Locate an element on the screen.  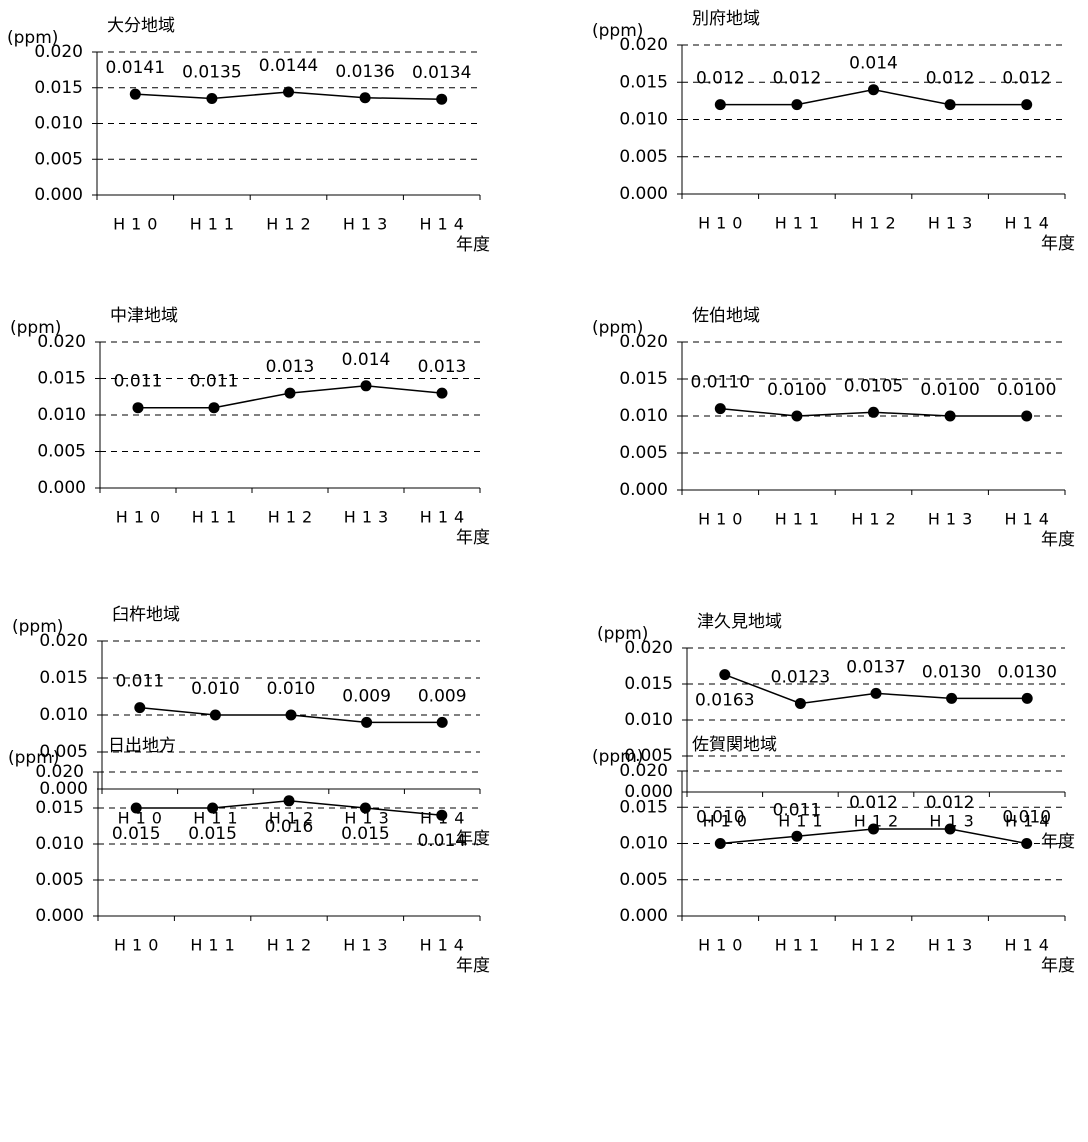
data-label: 0.0130 is located at coordinates (1026, 672).